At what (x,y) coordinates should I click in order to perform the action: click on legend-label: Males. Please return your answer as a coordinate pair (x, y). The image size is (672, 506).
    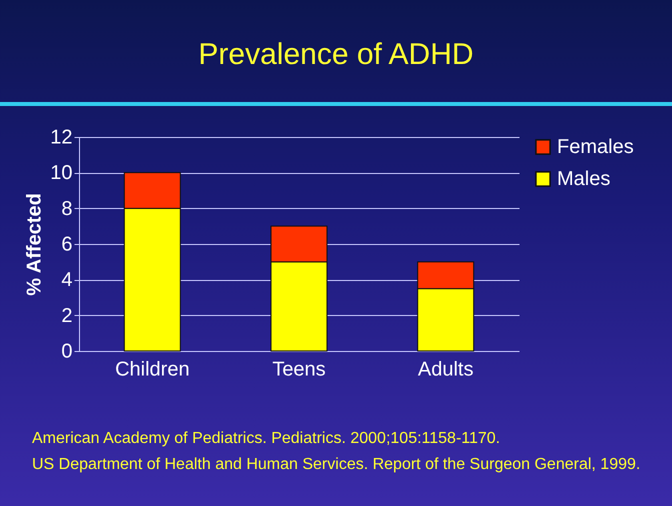
    Looking at the image, I should click on (583, 179).